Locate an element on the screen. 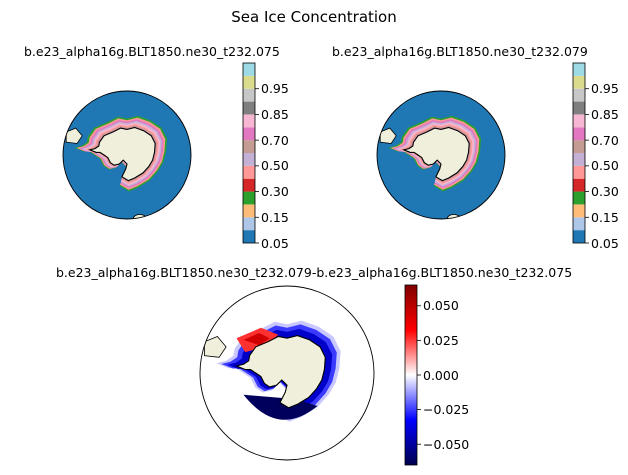 The image size is (628, 475). colorbar-tick-label: −0.050 is located at coordinates (446, 444).